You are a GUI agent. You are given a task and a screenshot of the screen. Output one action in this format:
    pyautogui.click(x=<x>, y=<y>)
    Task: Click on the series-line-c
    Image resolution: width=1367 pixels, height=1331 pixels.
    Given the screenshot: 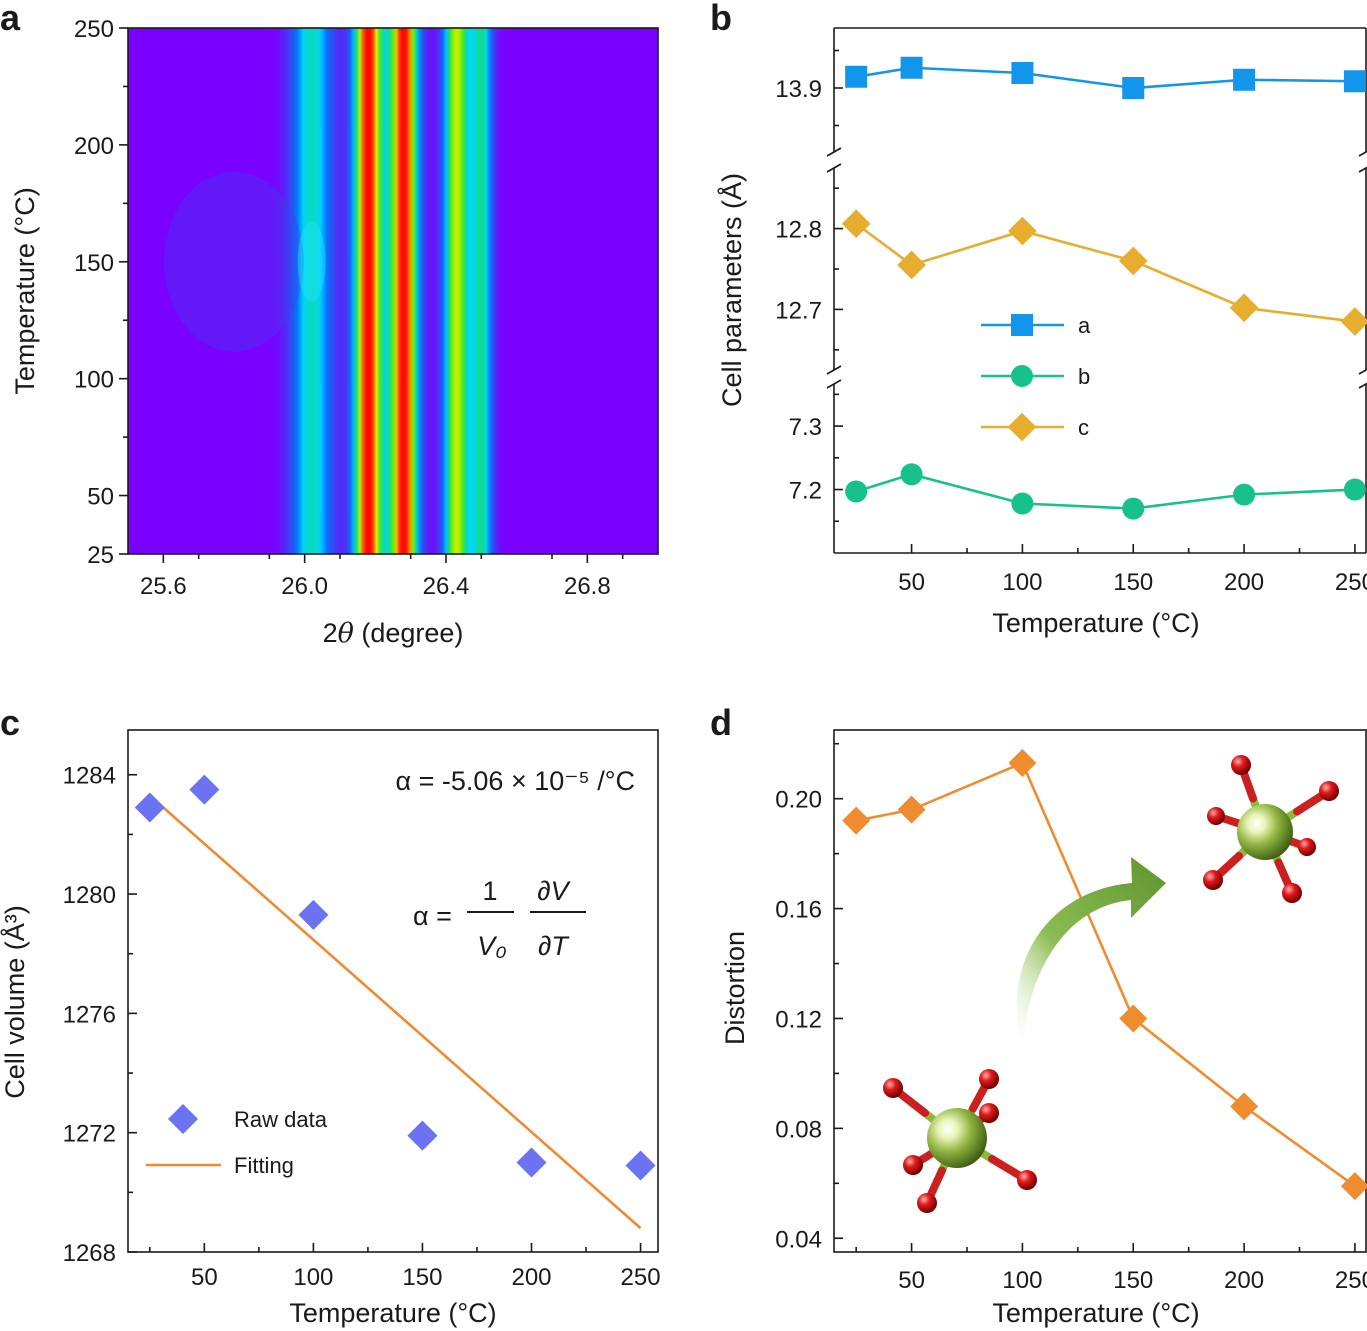 What is the action you would take?
    pyautogui.click(x=1105, y=272)
    